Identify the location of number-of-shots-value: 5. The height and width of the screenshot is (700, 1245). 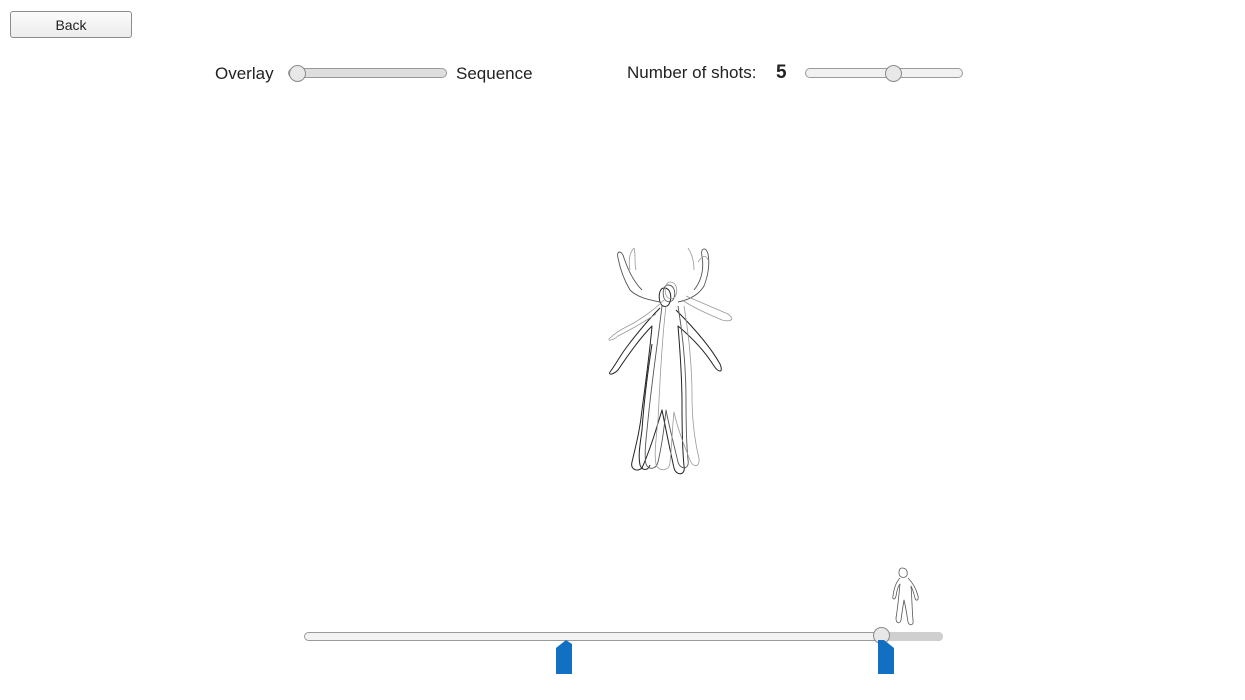
(781, 73).